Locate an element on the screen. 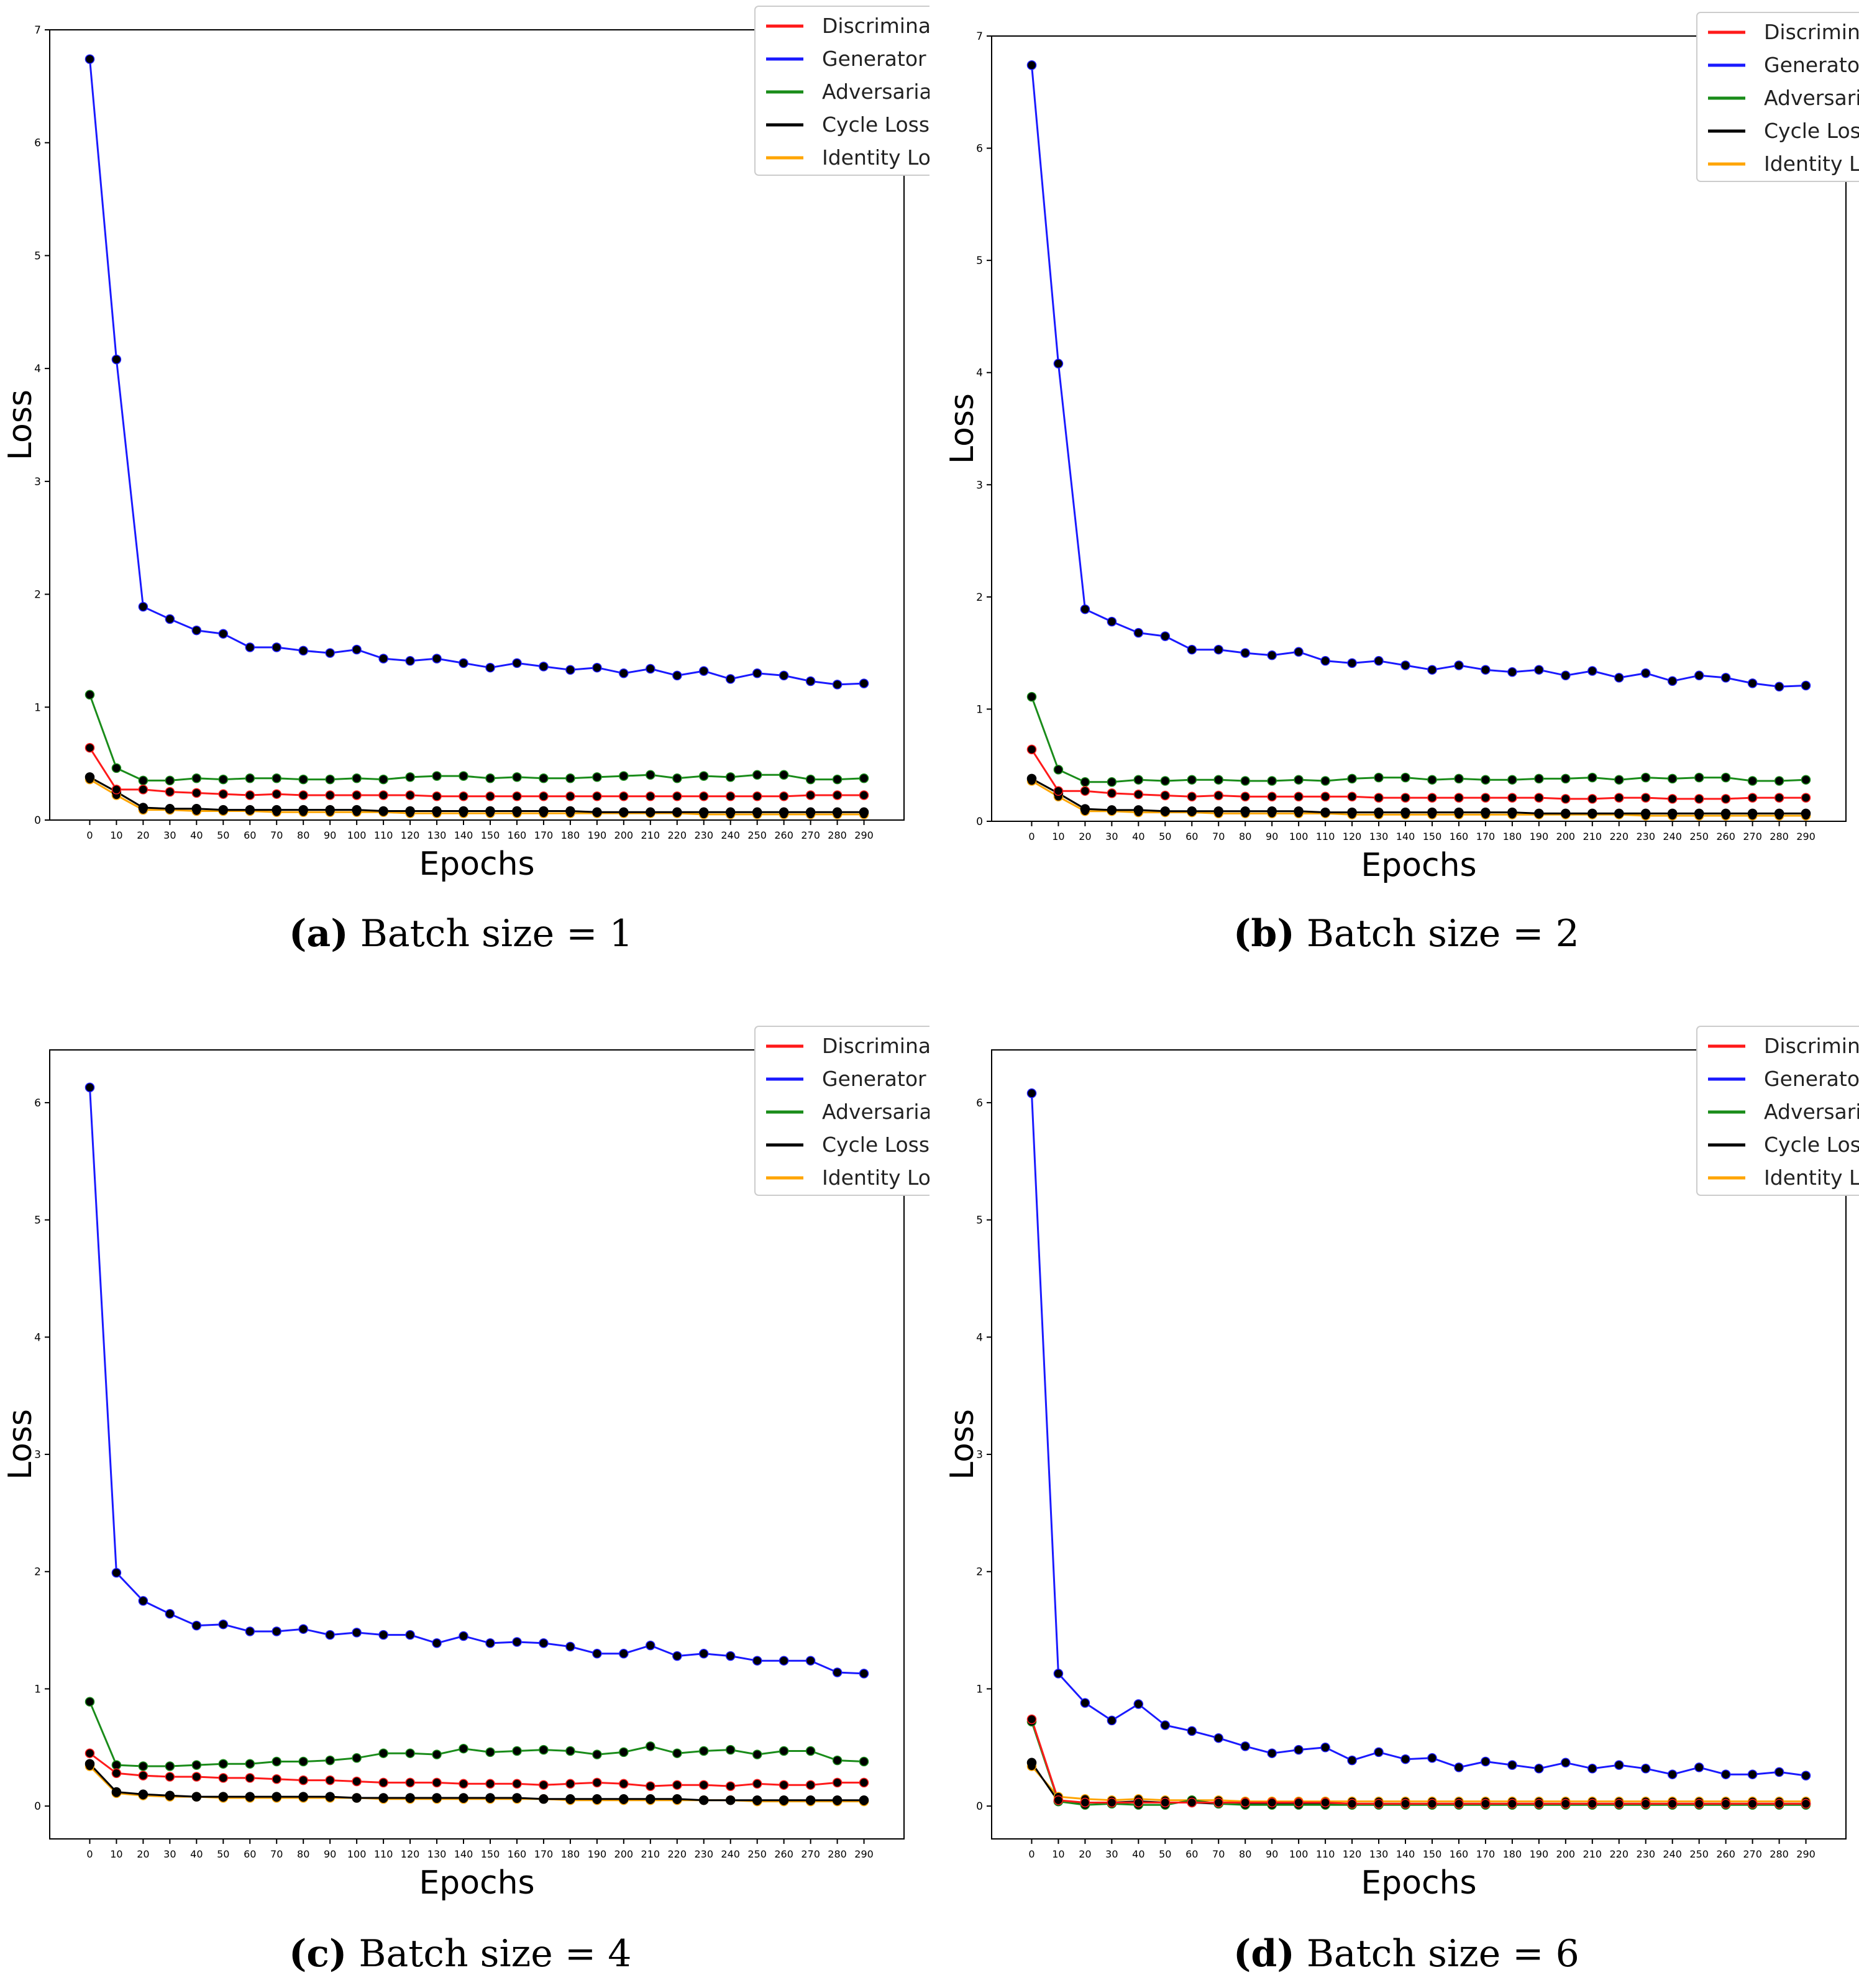 The width and height of the screenshot is (1859, 1988). y-tick-label: 6 is located at coordinates (37, 143).